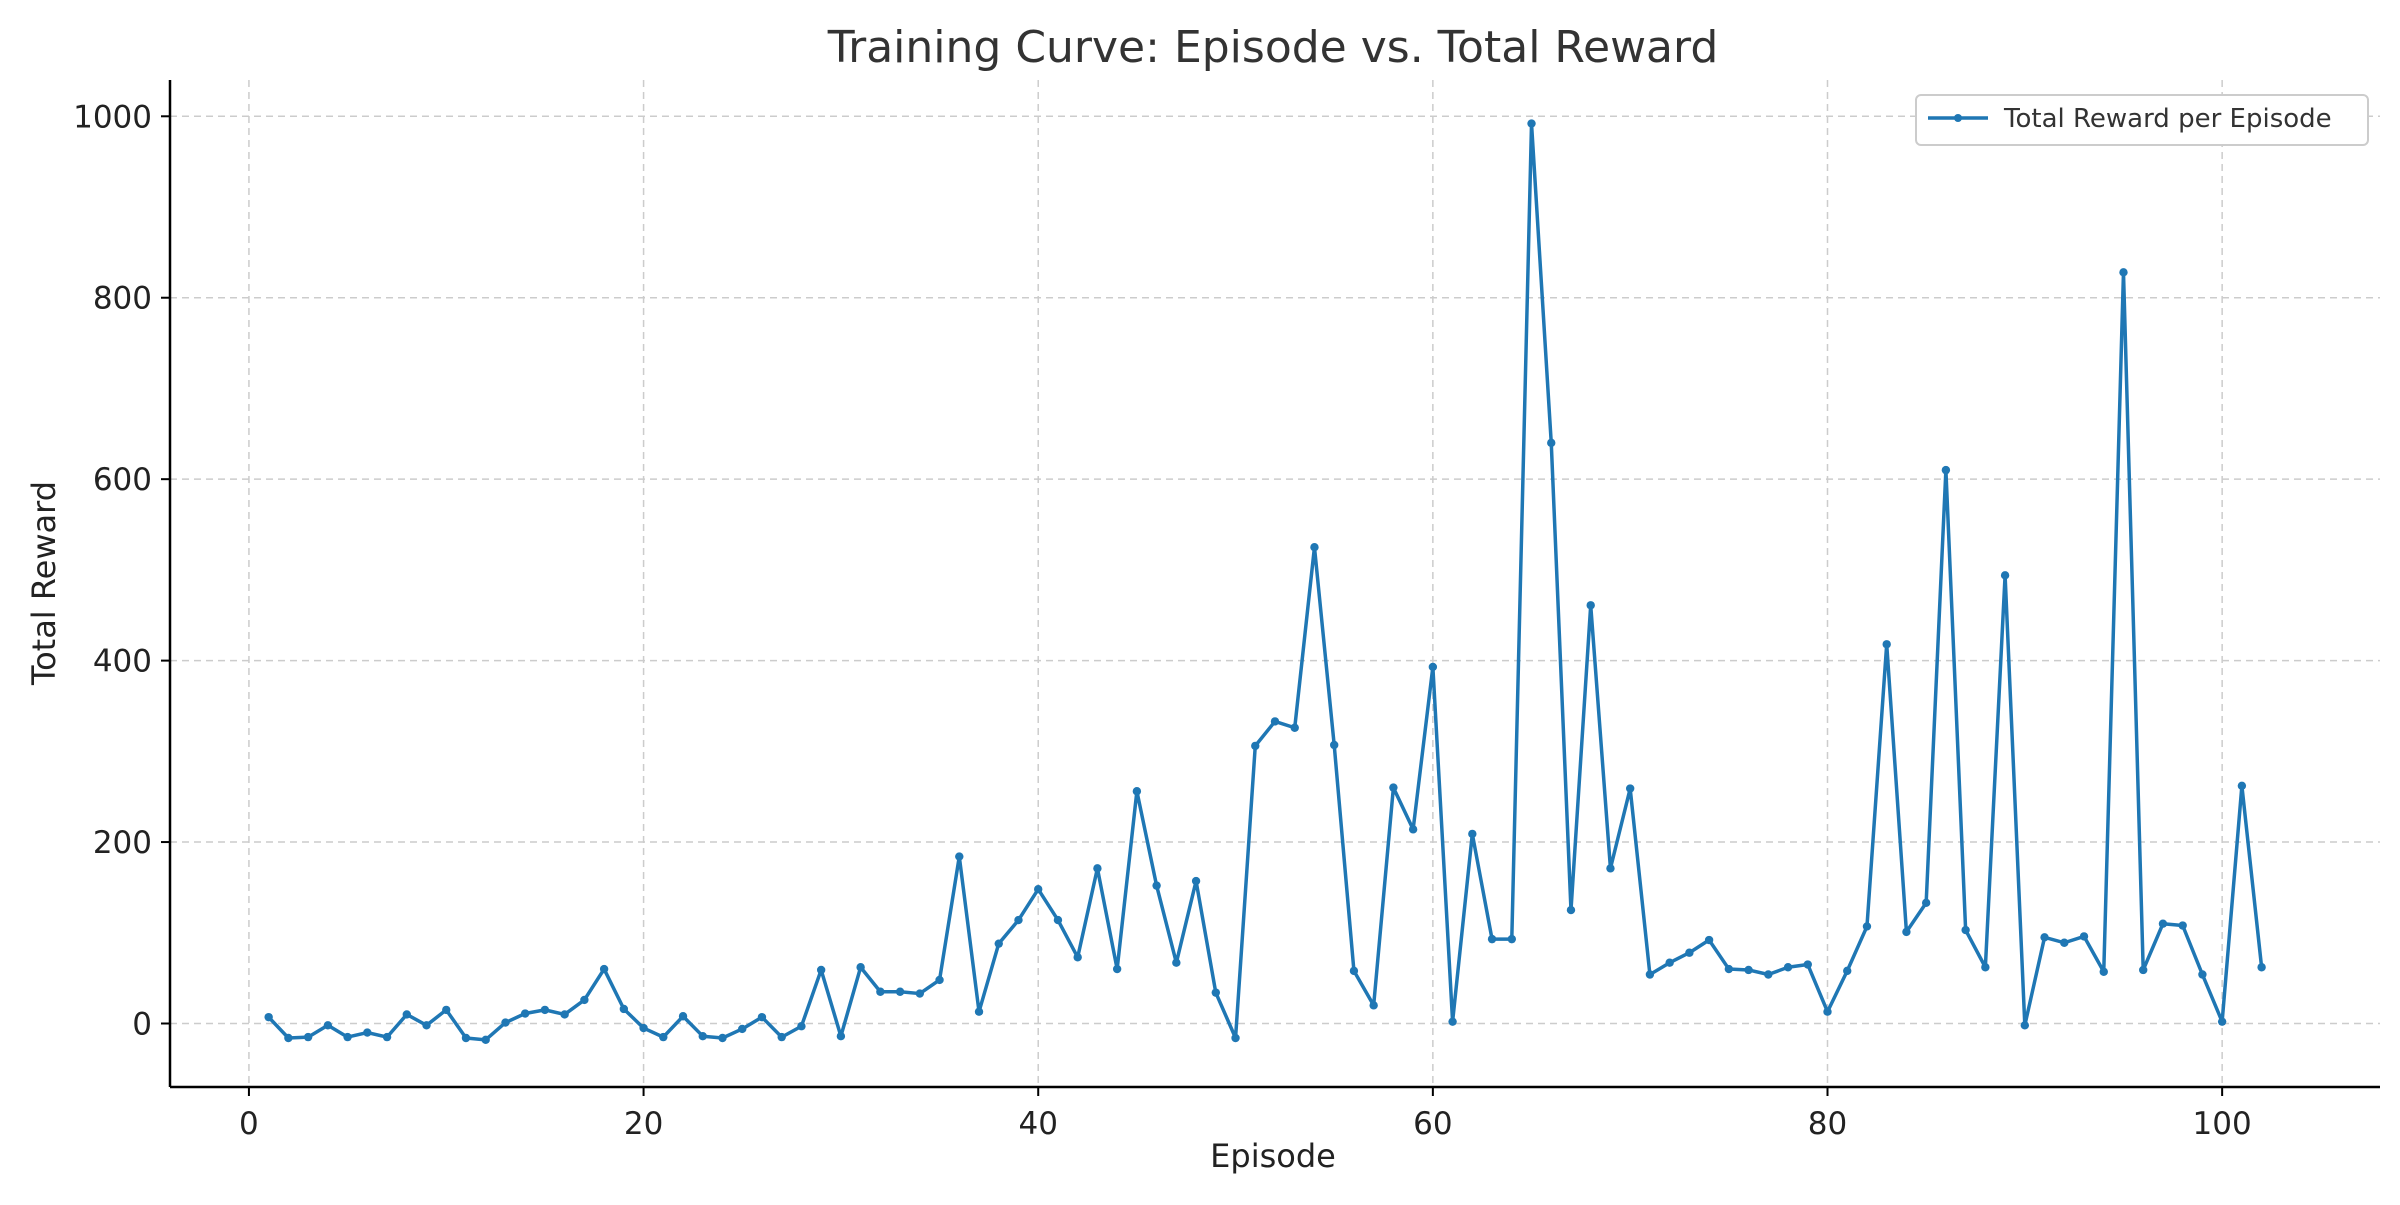 This screenshot has height=1205, width=2400. Describe the element at coordinates (142, 1024) in the screenshot. I see `y-tick-label: 0` at that location.